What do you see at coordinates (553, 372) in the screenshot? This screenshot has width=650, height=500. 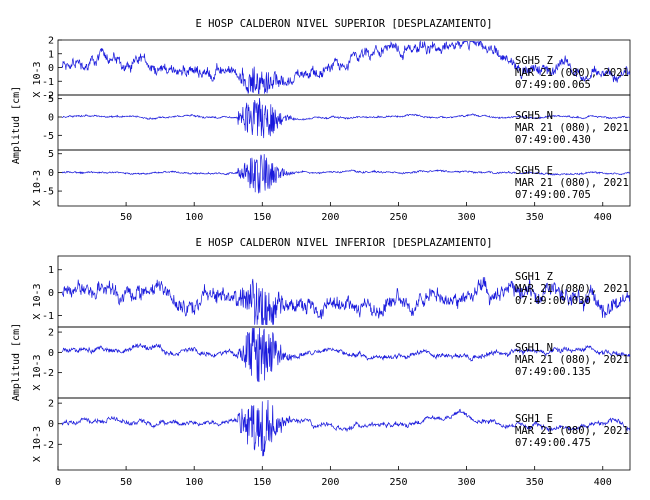 I see `channel-time: 07:49:00.135` at bounding box center [553, 372].